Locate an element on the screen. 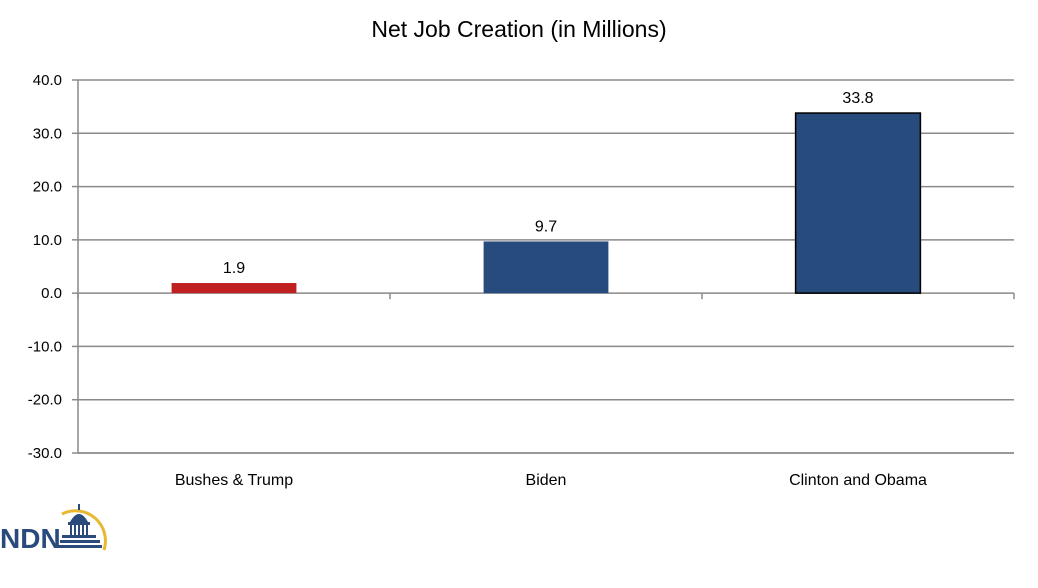 The width and height of the screenshot is (1038, 588). data-label: 33.8 is located at coordinates (857, 98).